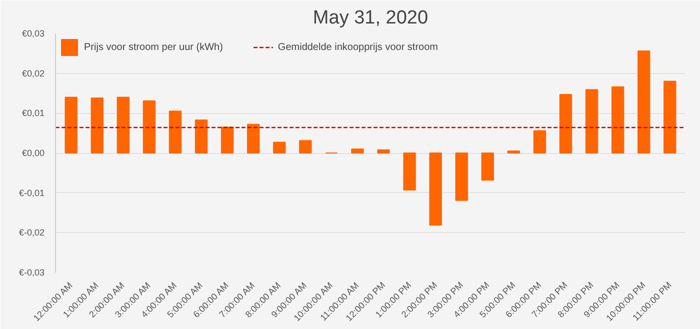  What do you see at coordinates (33, 153) in the screenshot?
I see `y-tick-label: €0,00` at bounding box center [33, 153].